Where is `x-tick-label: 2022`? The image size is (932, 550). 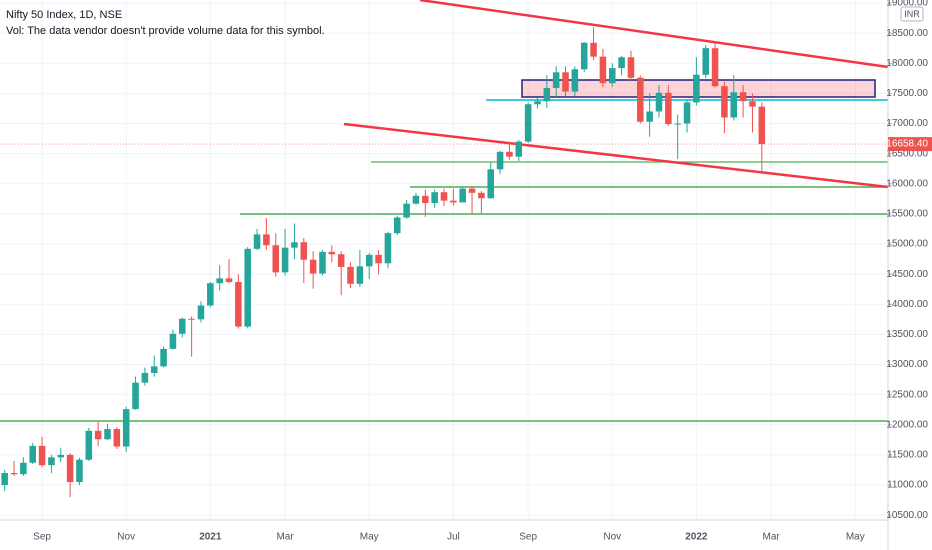 x-tick-label: 2022 is located at coordinates (696, 537).